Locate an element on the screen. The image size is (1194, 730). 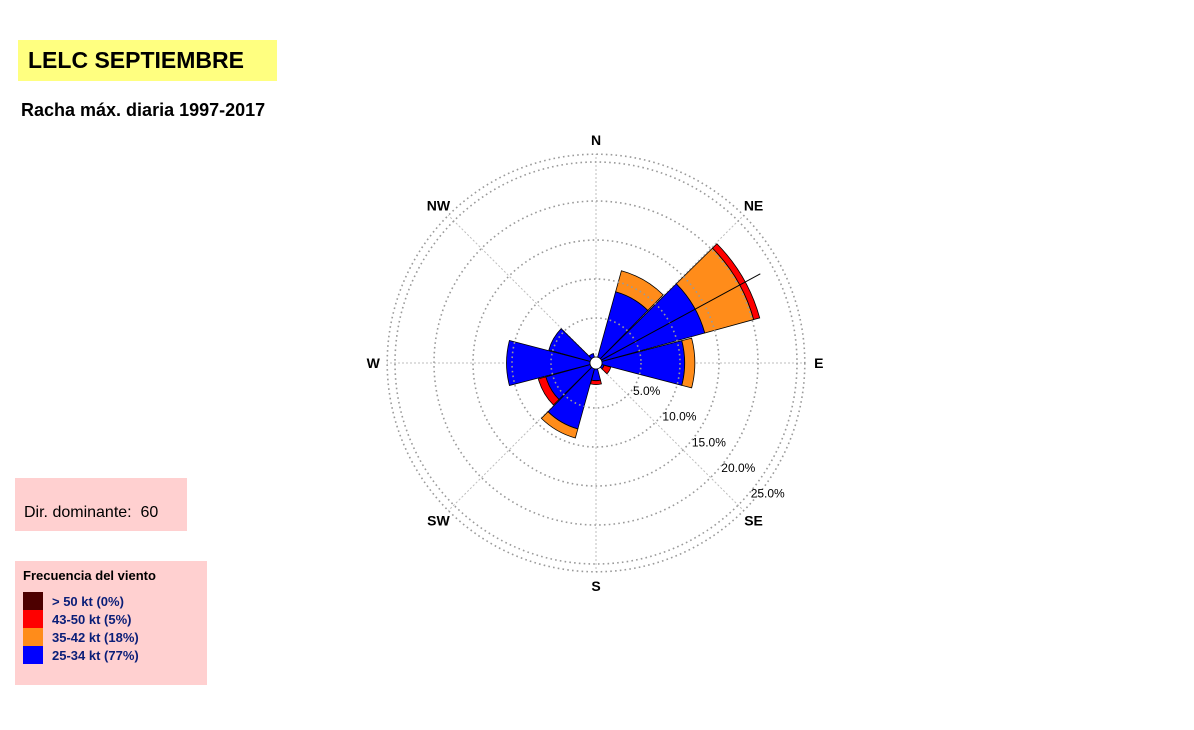
legend-item-25-34: 25-34 kt (77%) is located at coordinates (115, 655).